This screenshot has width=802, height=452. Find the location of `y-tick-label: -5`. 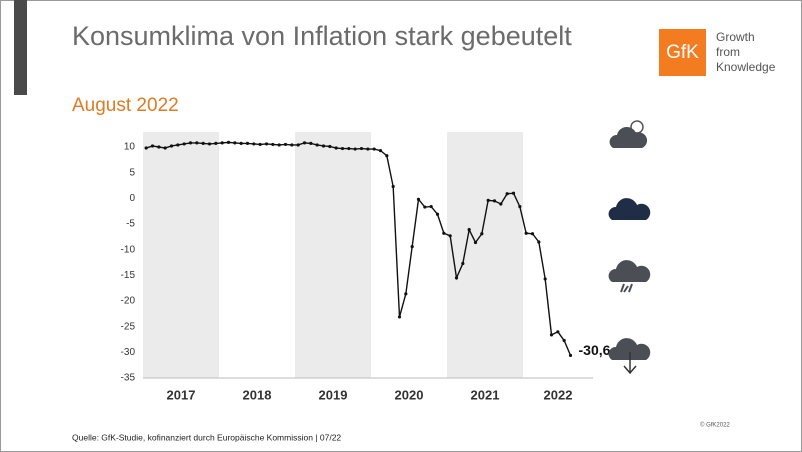

y-tick-label: -5 is located at coordinates (130, 224).